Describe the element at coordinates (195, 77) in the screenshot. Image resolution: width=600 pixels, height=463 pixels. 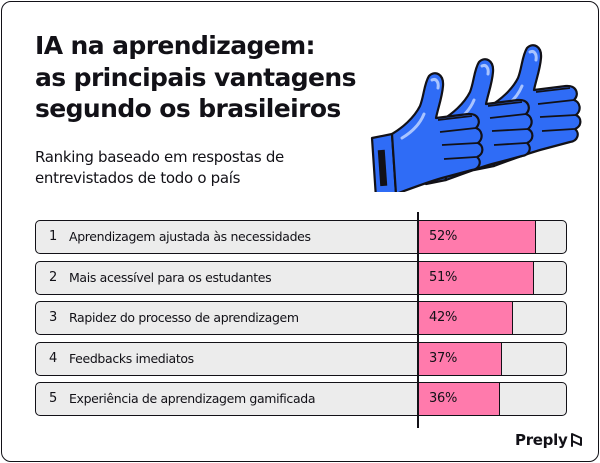
I see `title-line-2: as principais vantagens` at that location.